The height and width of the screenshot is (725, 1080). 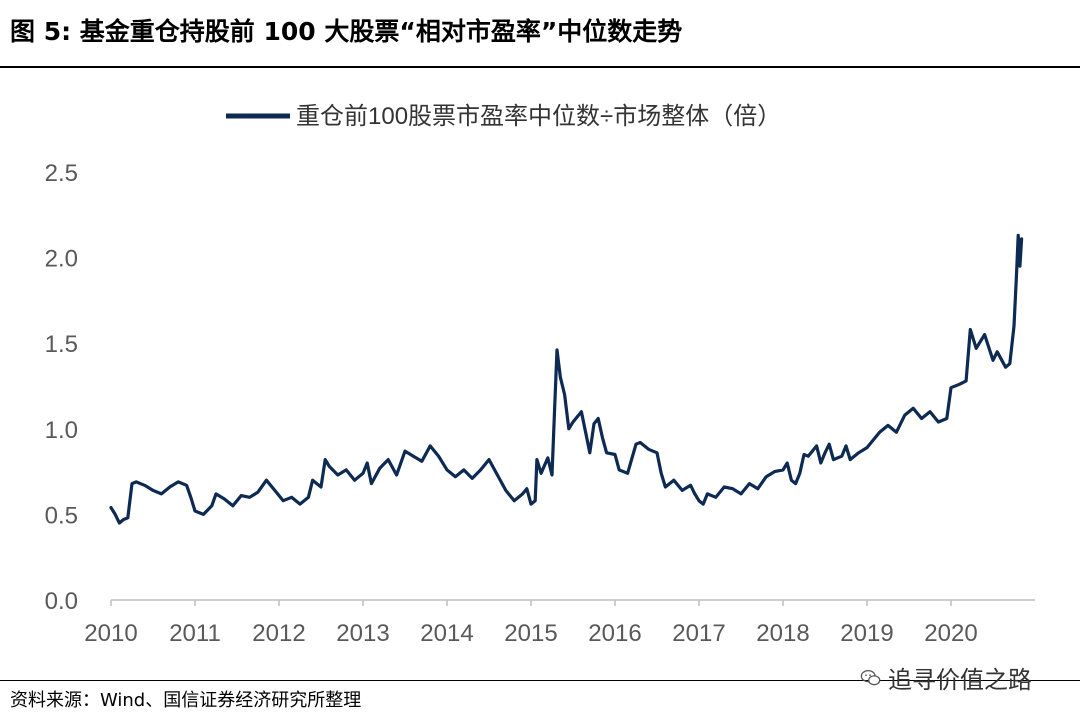 What do you see at coordinates (870, 677) in the screenshot?
I see `wechat-icon` at bounding box center [870, 677].